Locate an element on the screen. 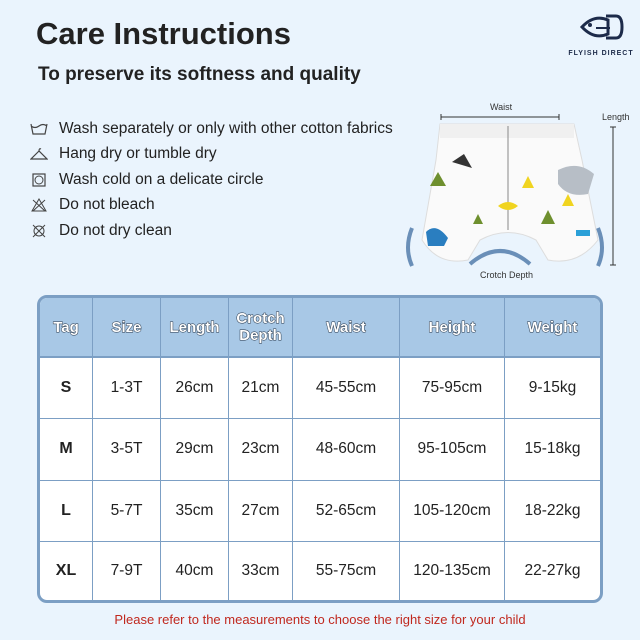  cell-tag: M is located at coordinates (66, 450).